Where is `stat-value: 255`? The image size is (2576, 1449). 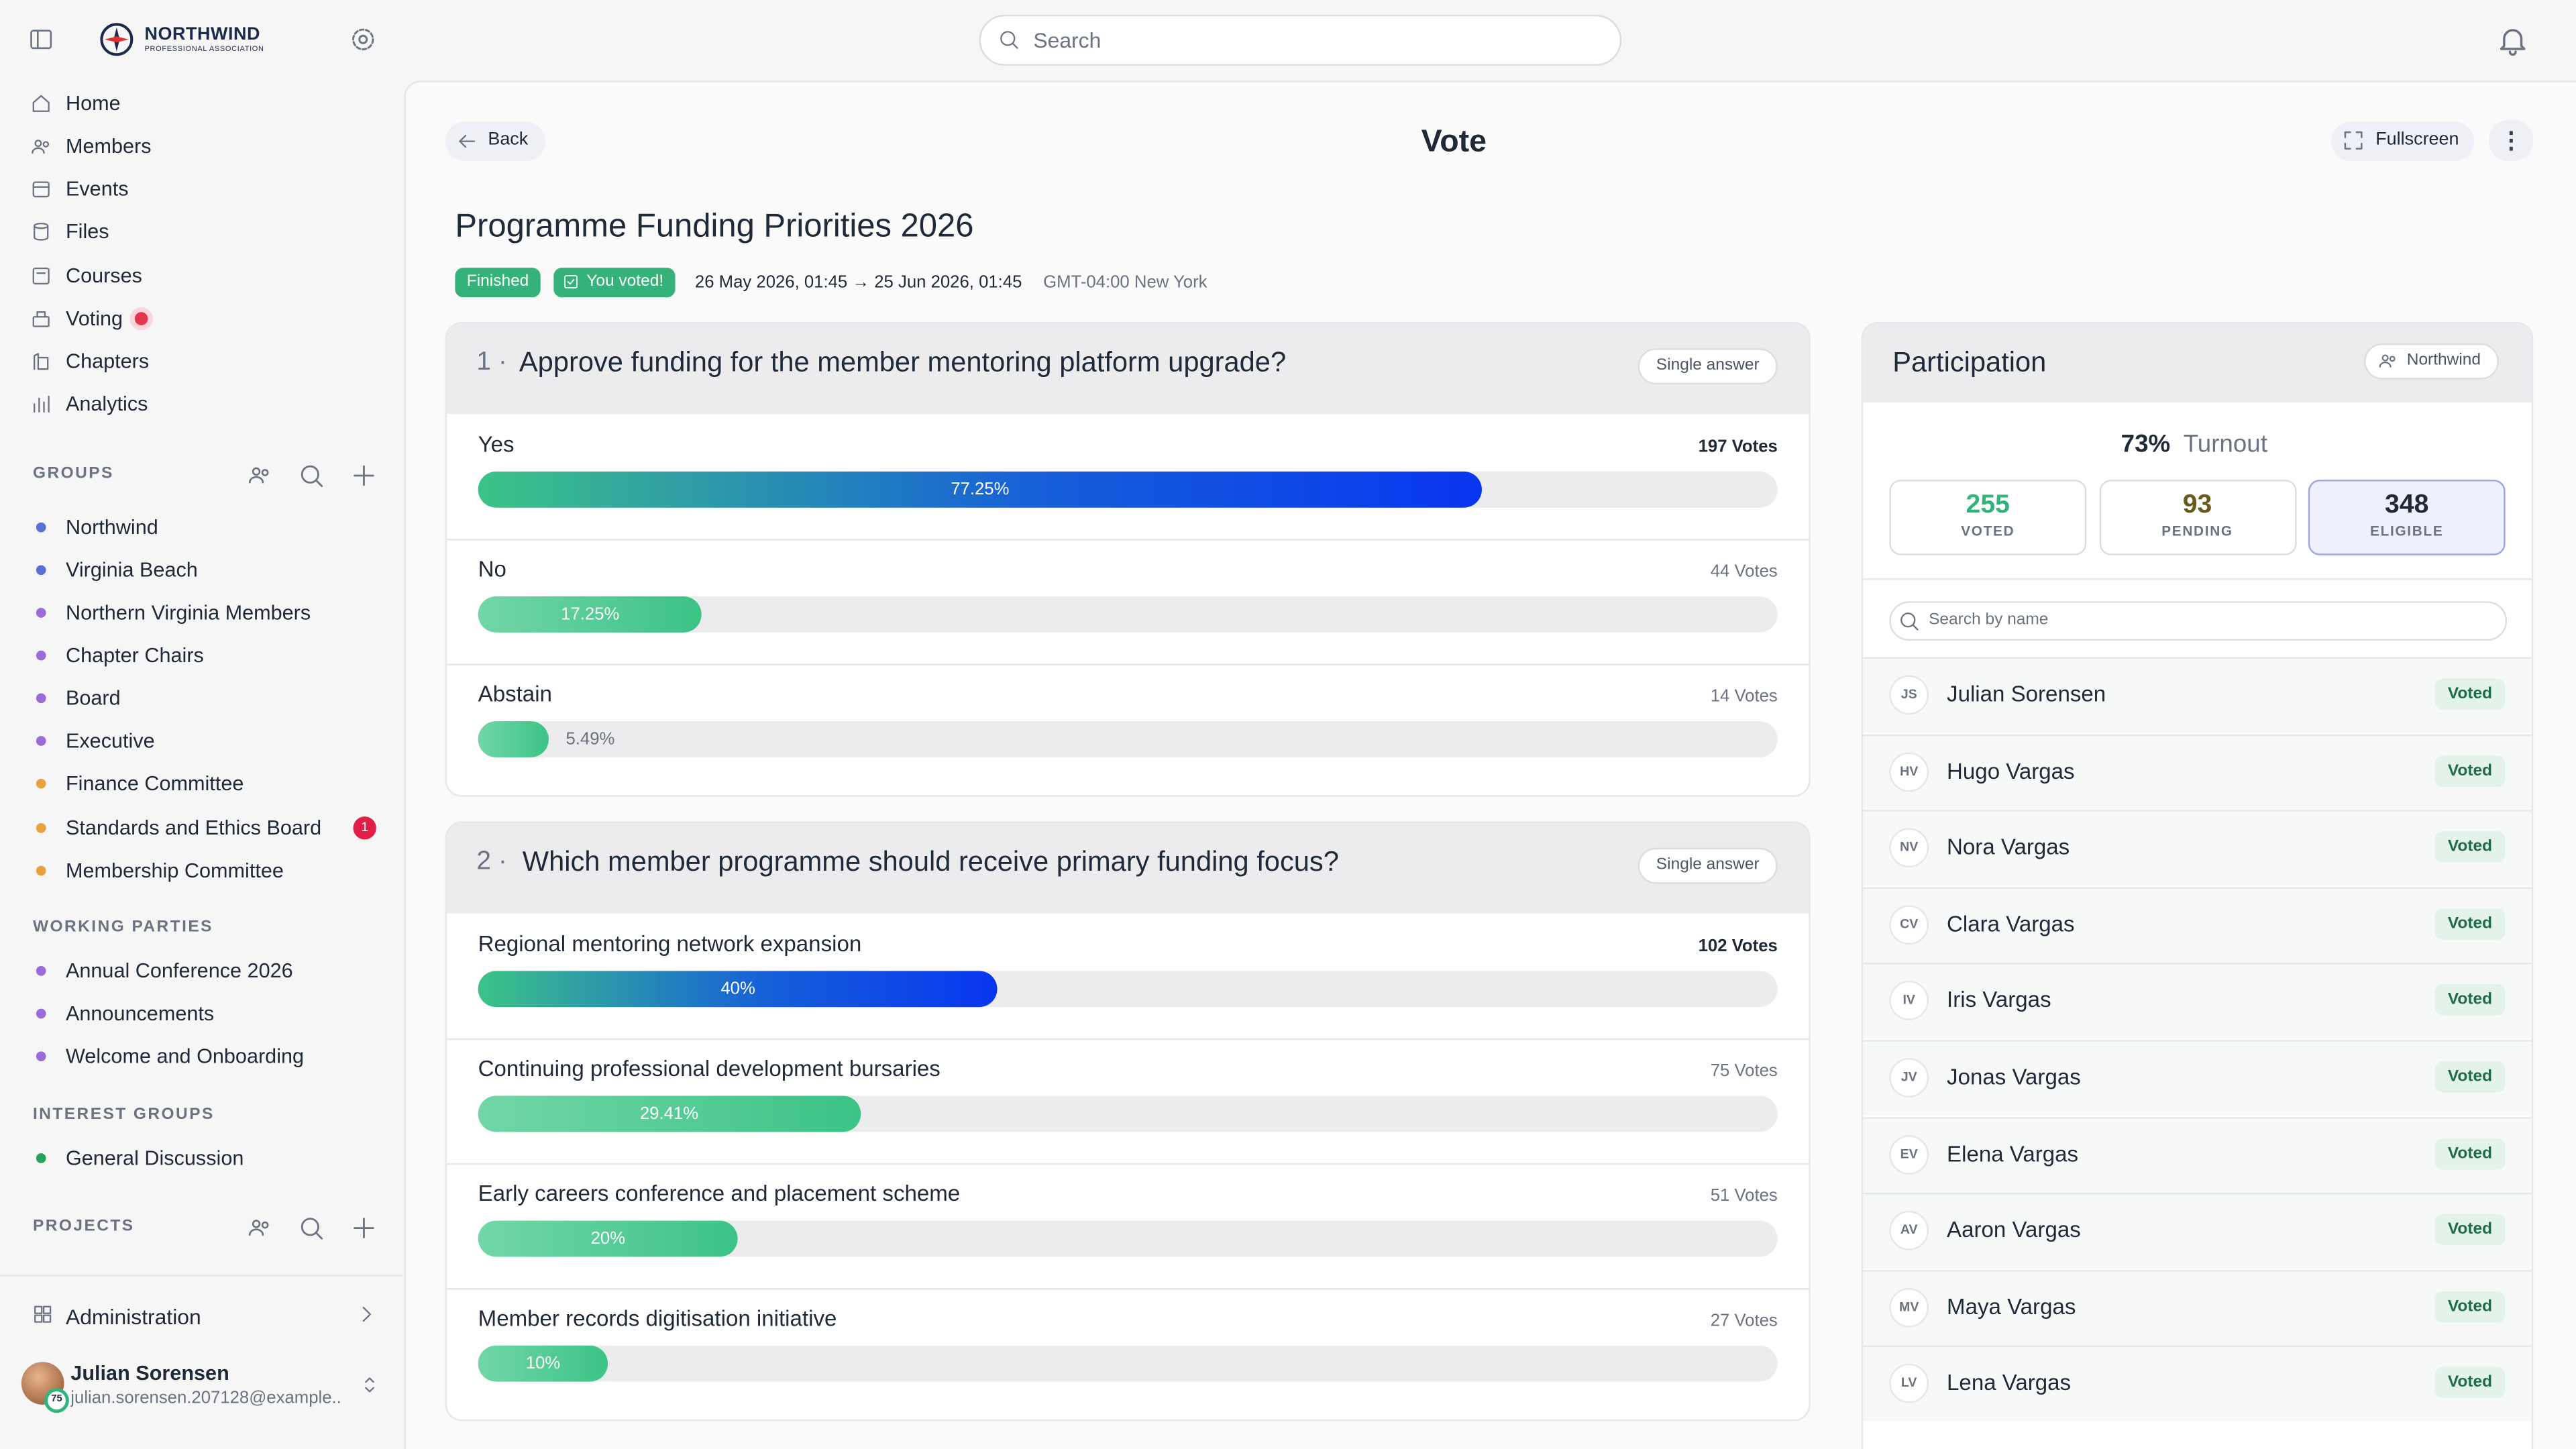
stat-value: 255 is located at coordinates (1988, 505).